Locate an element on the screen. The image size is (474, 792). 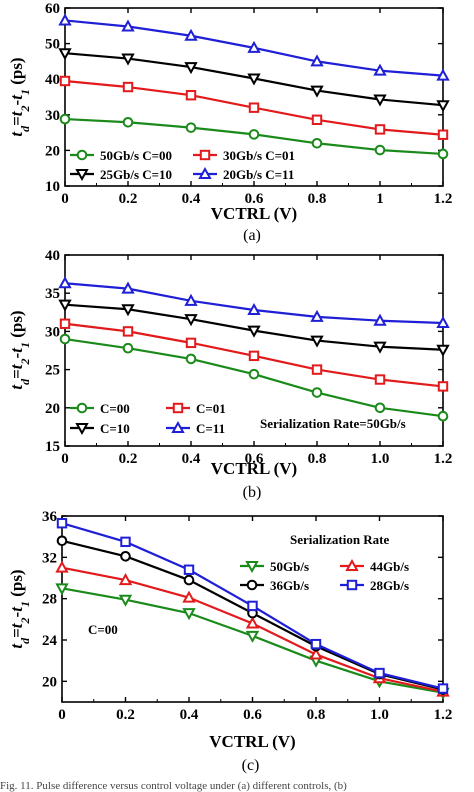
legend-item: 36Gb/s is located at coordinates (274, 585).